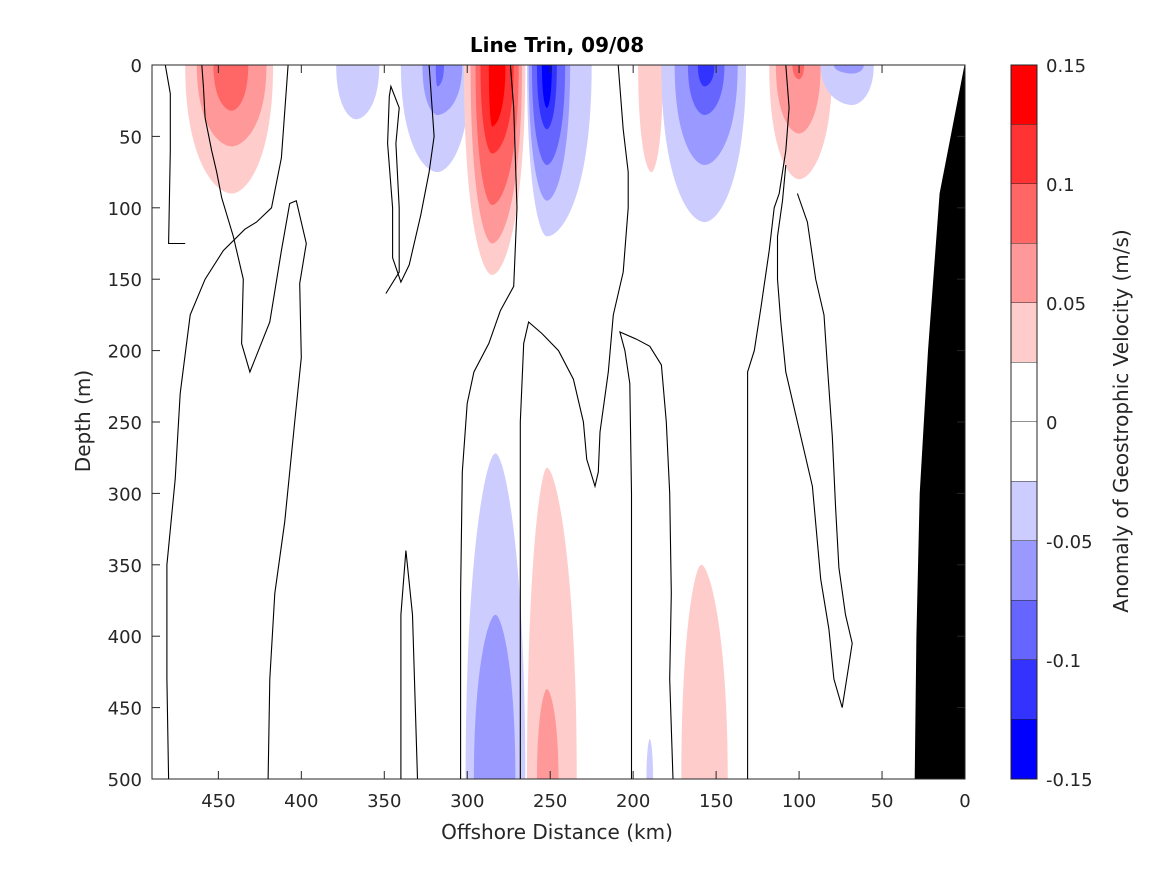 Image resolution: width=1167 pixels, height=875 pixels. I want to click on x-tick-label: 350, so click(384, 801).